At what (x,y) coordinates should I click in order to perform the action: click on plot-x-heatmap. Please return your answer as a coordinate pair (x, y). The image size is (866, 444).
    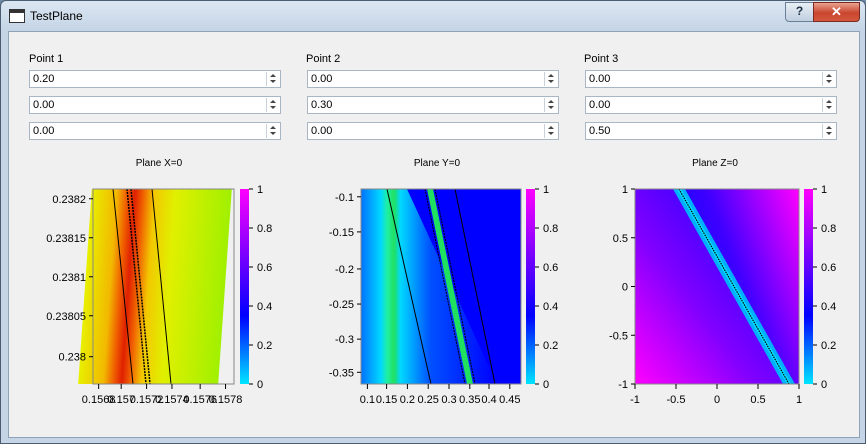
    Looking at the image, I should click on (155, 286).